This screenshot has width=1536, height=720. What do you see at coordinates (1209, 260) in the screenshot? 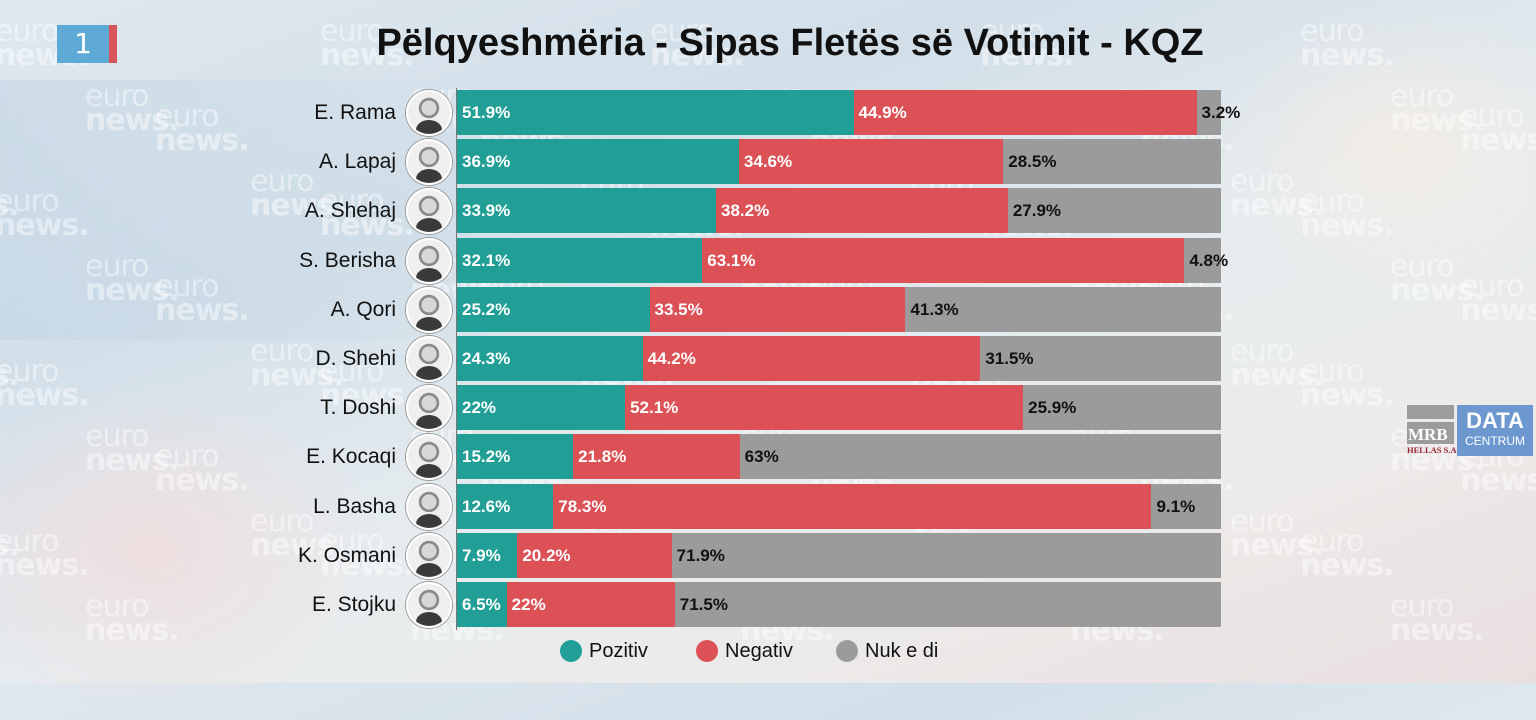
I see `data-label: 4.8%` at bounding box center [1209, 260].